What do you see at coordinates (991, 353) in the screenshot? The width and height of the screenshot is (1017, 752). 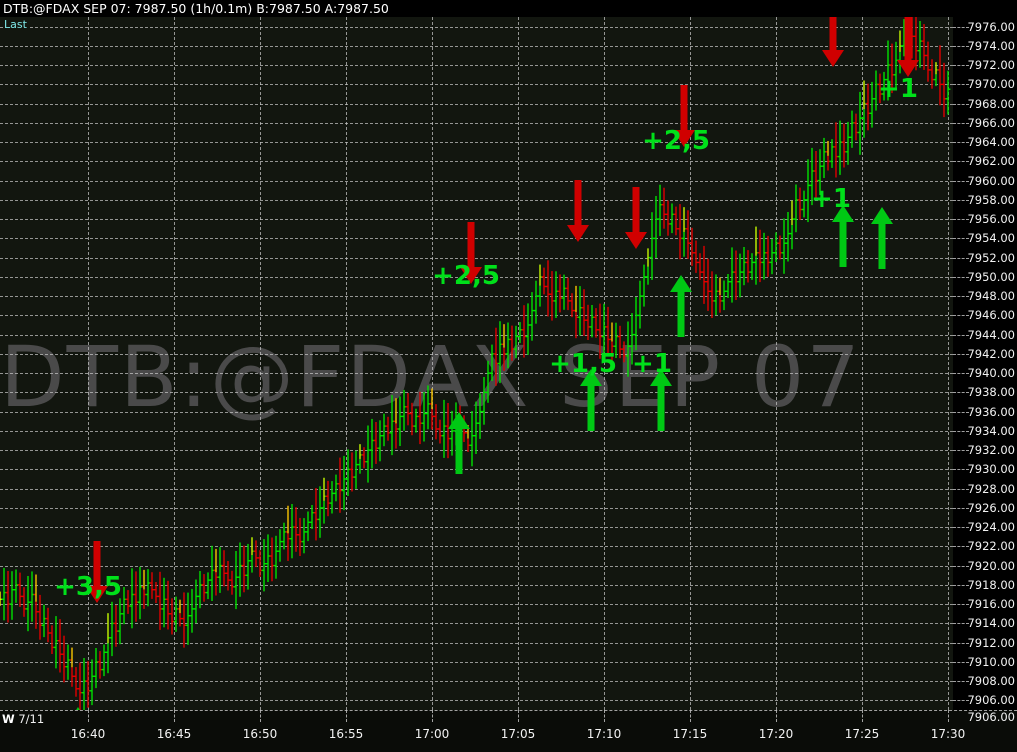 I see `price-tick-label: 7942.00` at bounding box center [991, 353].